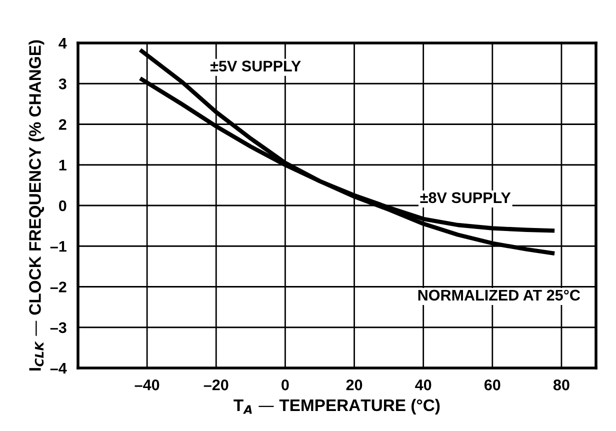  Describe the element at coordinates (36, 205) in the screenshot. I see `y-axis-title: I$_{CLK}$ — CLOCK FREQUENCY (% CHANGE)` at that location.